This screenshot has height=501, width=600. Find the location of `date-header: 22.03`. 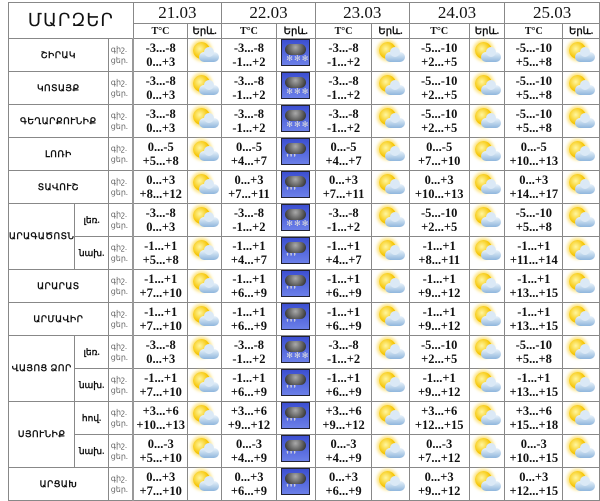

date-header: 22.03 is located at coordinates (268, 13).